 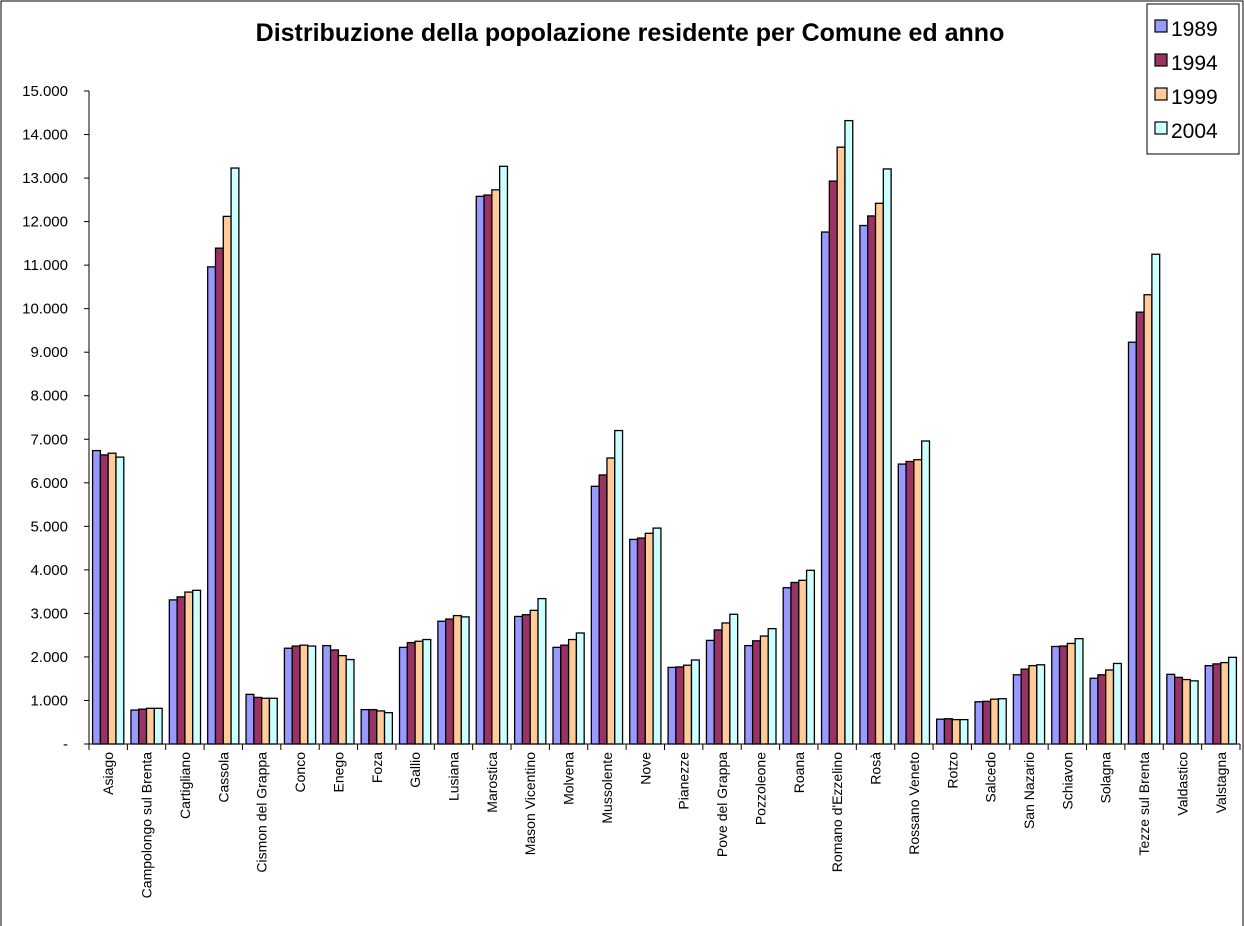 What do you see at coordinates (45, 91) in the screenshot?
I see `y-tick-label: 15.000` at bounding box center [45, 91].